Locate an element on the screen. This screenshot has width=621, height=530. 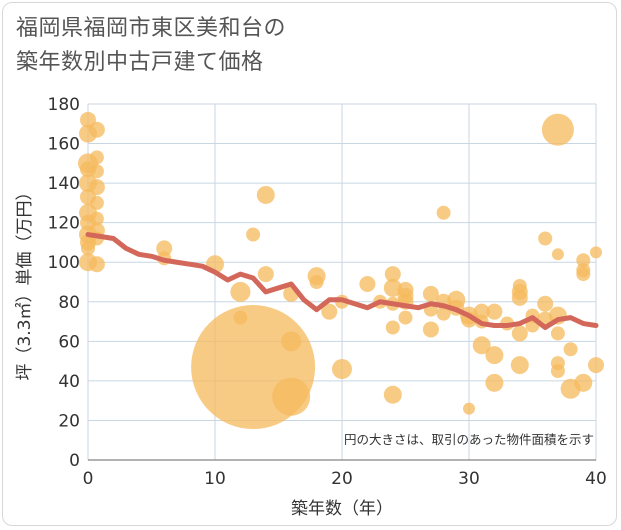
y-axis-label: 坪（3.3㎡）単価（万円） is located at coordinates (25, 281).